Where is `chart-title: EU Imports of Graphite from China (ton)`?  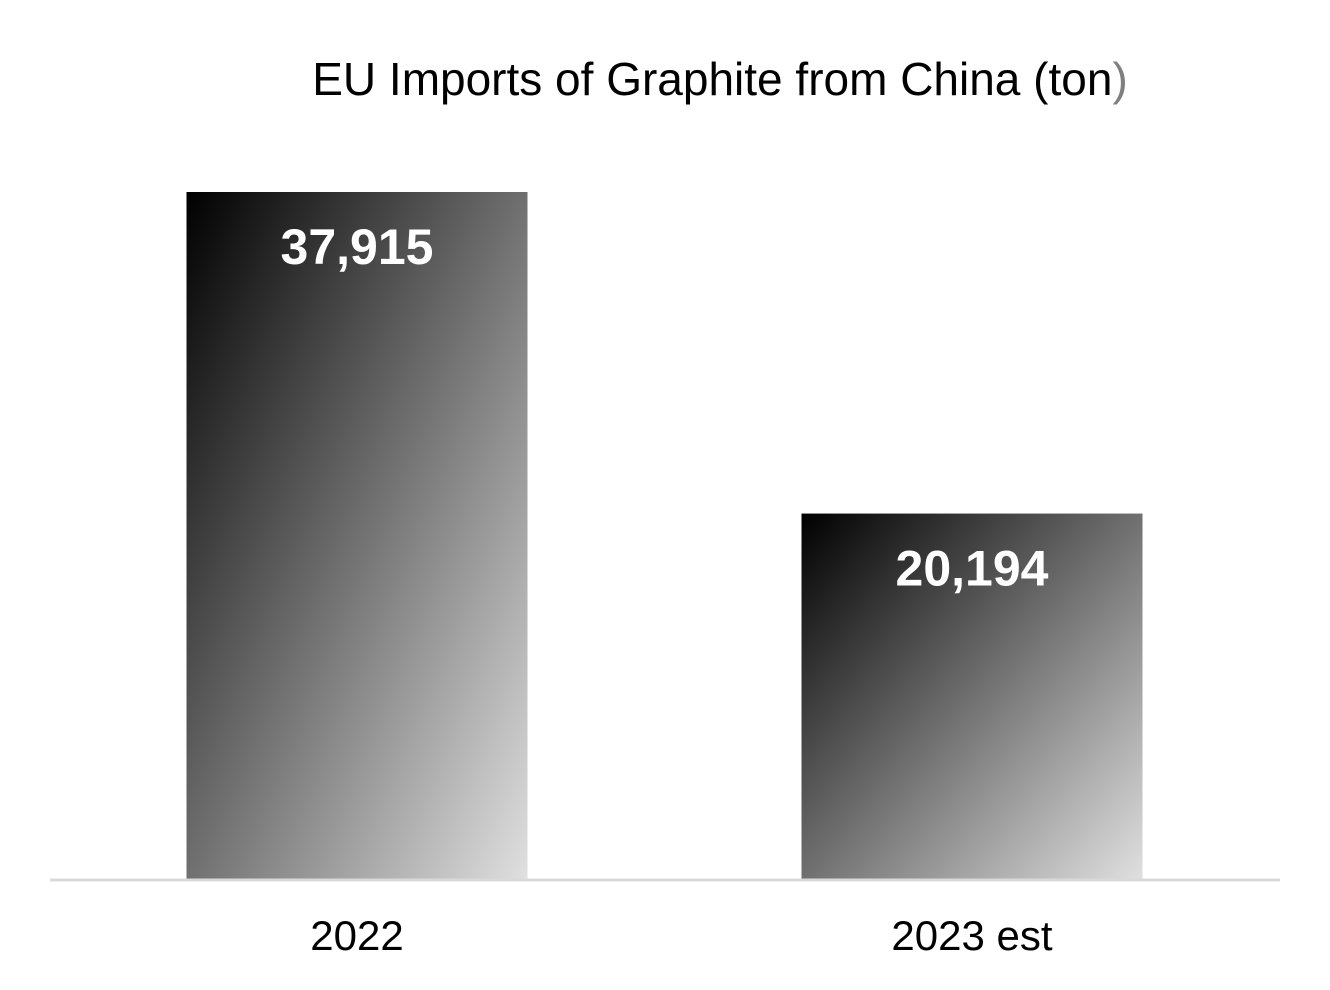 chart-title: EU Imports of Graphite from China (ton) is located at coordinates (720, 79).